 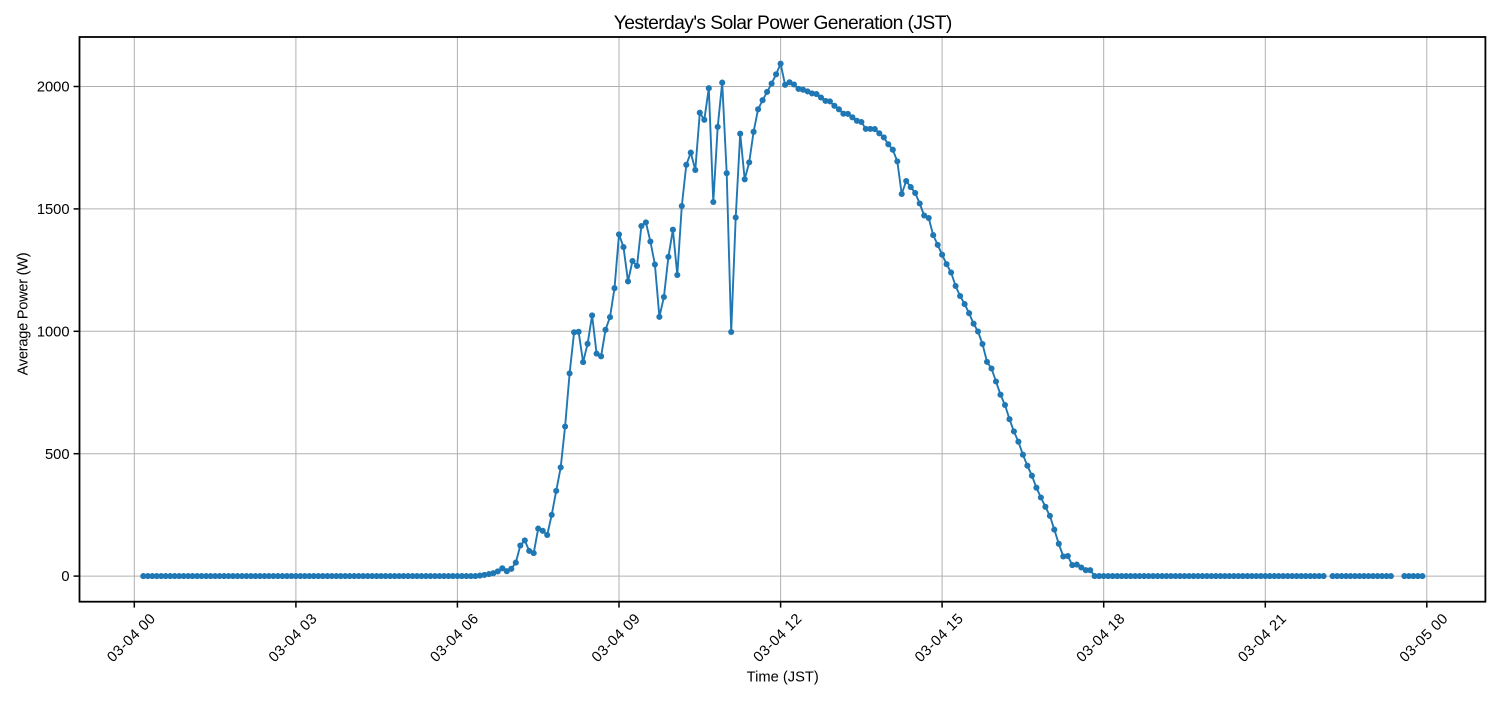 What do you see at coordinates (53, 88) in the screenshot?
I see `svg-text: 2000` at bounding box center [53, 88].